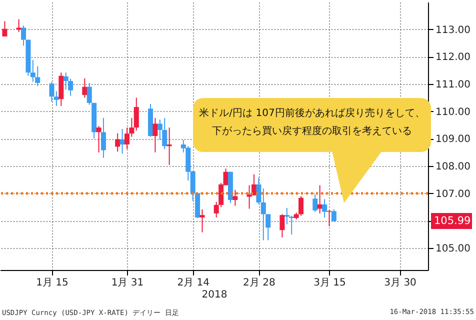 The height and width of the screenshot is (320, 476). Describe the element at coordinates (330, 283) in the screenshot. I see `x-tick-label: 3月 15` at that location.